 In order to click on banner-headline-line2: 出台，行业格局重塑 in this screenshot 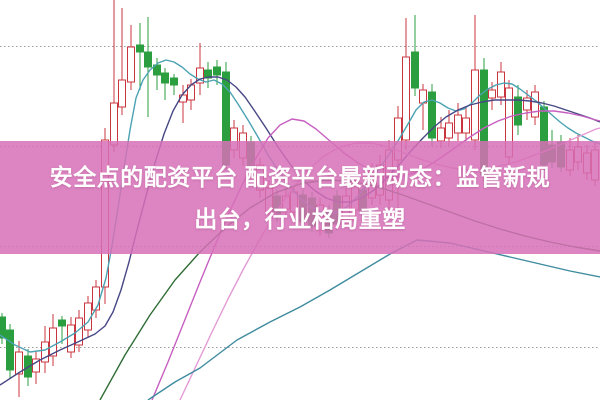, I will do `click(300, 218)`.